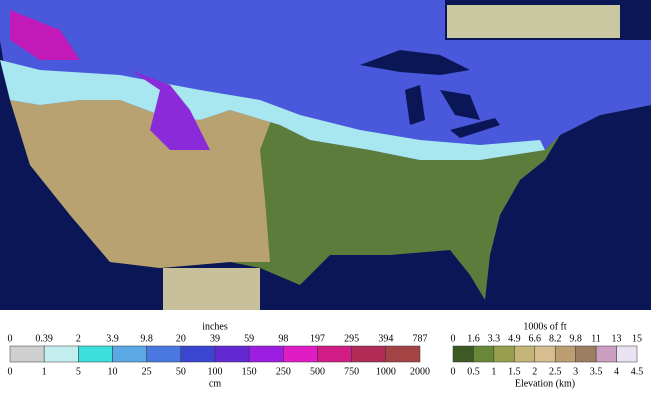 The image size is (651, 401). Describe the element at coordinates (637, 371) in the screenshot. I see `legend-tick-bottom: 4.5` at that location.